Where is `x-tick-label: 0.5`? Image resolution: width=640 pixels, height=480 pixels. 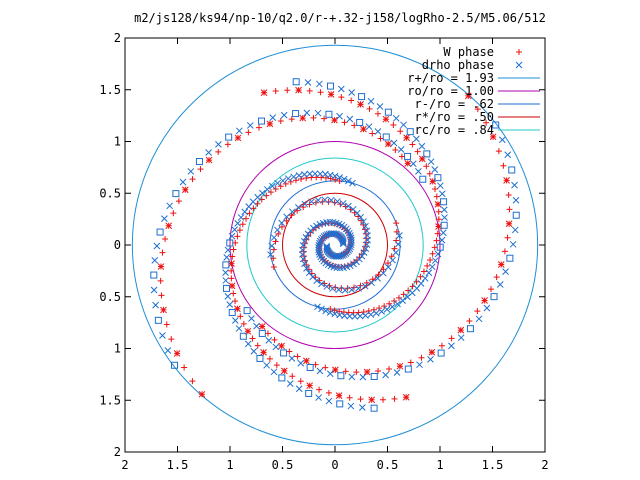
x-tick-label: 0.5 is located at coordinates (283, 465).